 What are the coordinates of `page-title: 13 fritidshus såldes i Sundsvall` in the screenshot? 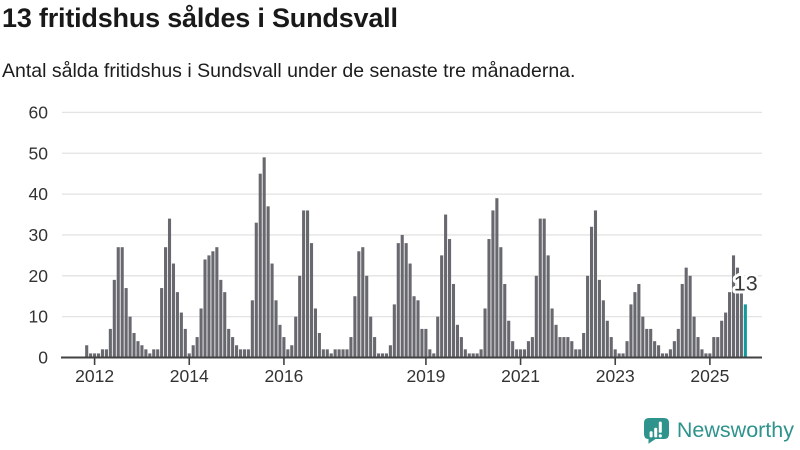 It's located at (200, 18).